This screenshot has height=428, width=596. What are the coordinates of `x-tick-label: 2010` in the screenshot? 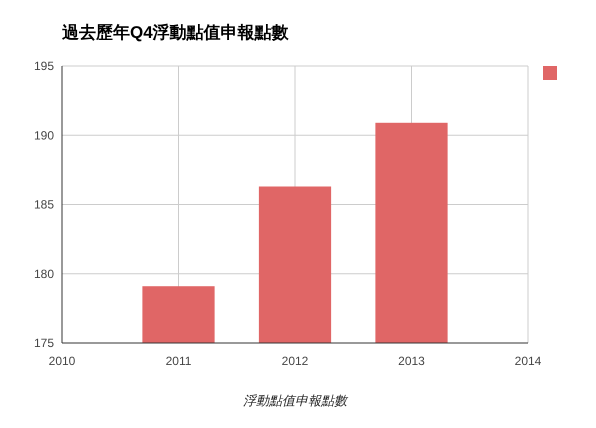 It's located at (62, 361).